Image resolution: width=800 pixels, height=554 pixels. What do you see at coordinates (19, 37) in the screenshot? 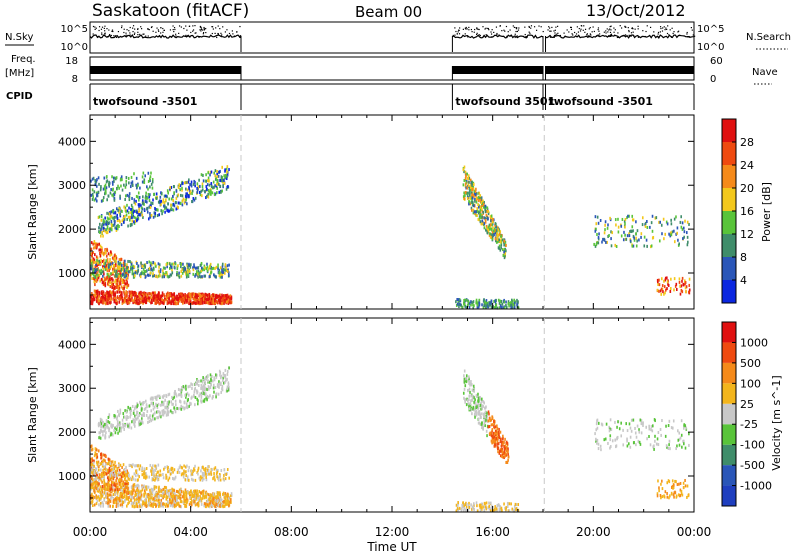
I see `nsky-label: N.Sky` at bounding box center [19, 37].